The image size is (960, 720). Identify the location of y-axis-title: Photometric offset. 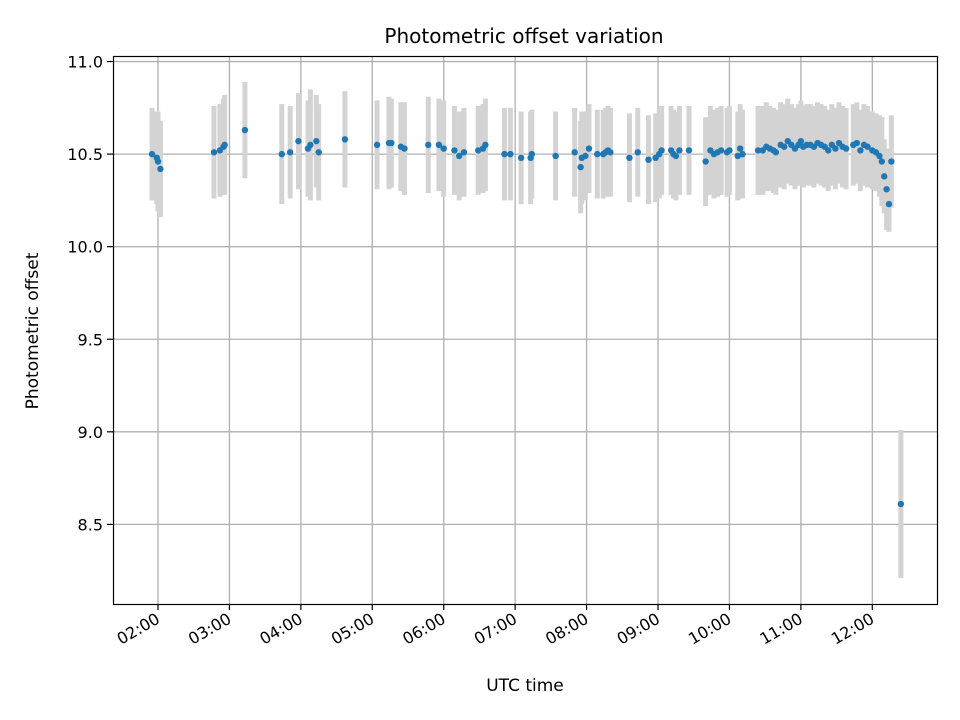
(33, 330).